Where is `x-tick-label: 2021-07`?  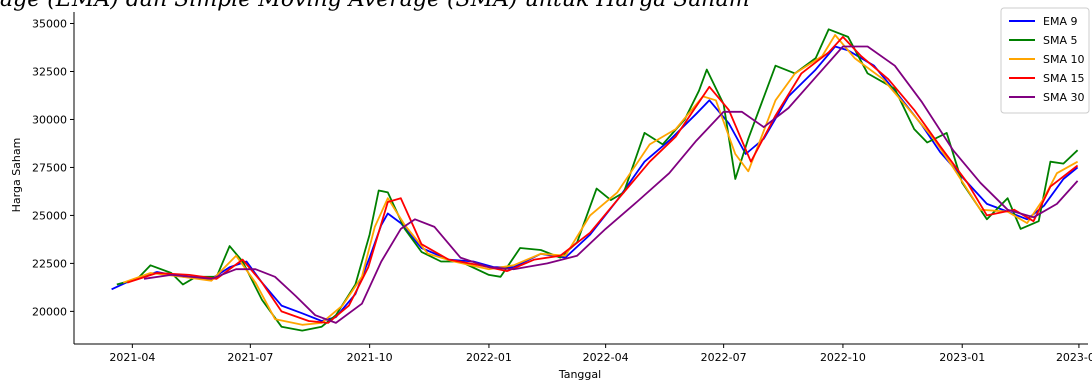
x-tick-label: 2021-07 is located at coordinates (250, 357).